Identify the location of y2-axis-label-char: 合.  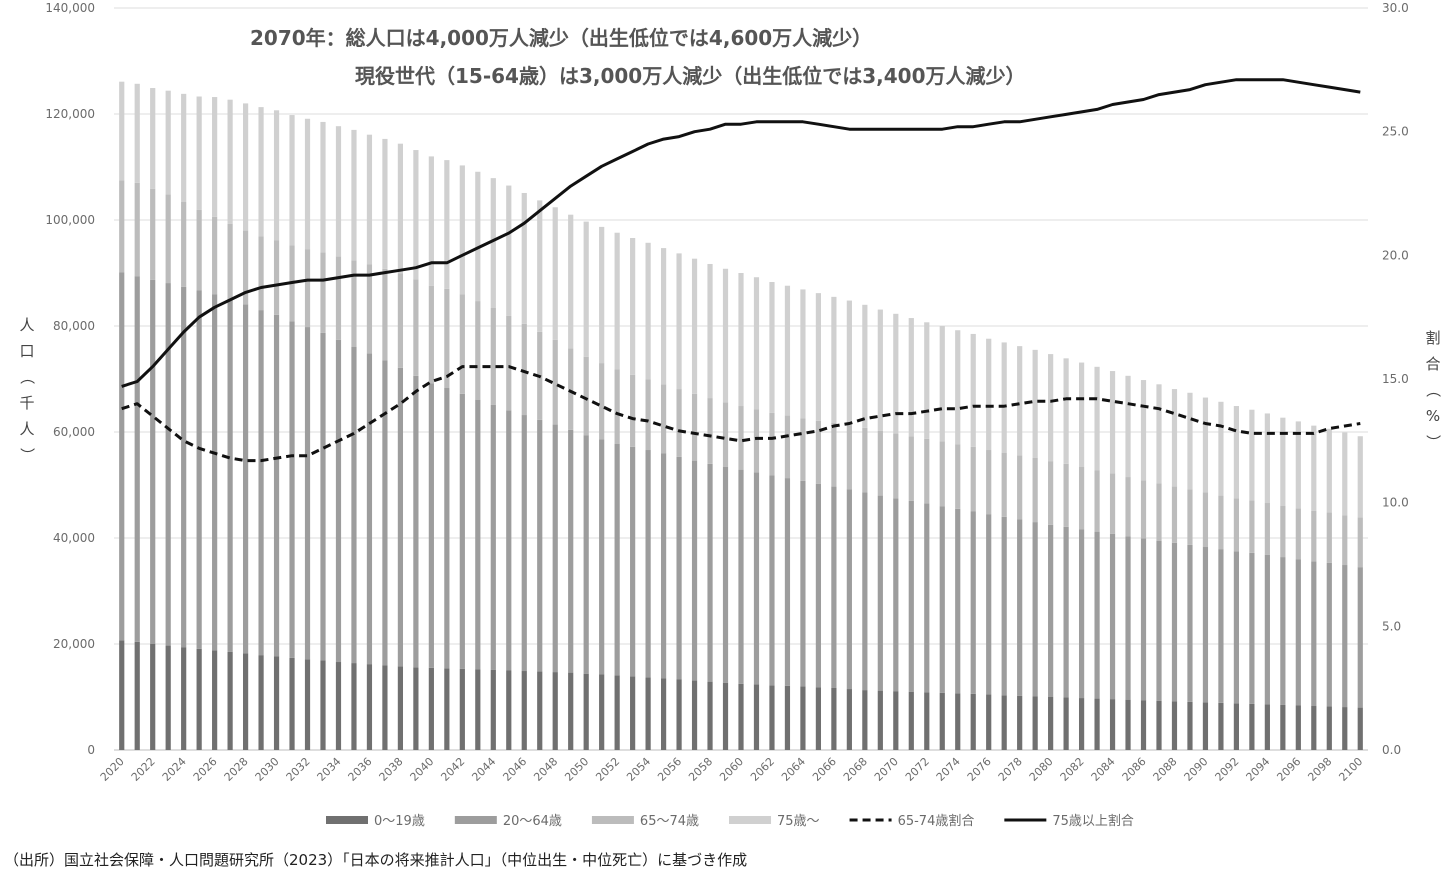
(1432, 364).